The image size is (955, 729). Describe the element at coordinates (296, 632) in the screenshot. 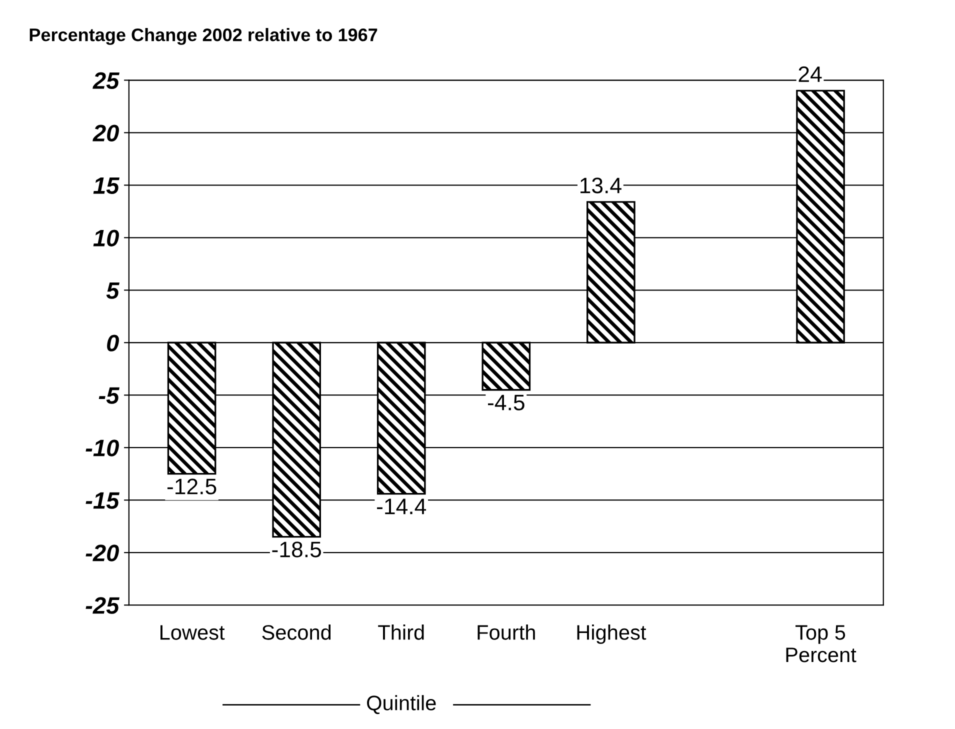

I see `x-tick-label: Second` at that location.